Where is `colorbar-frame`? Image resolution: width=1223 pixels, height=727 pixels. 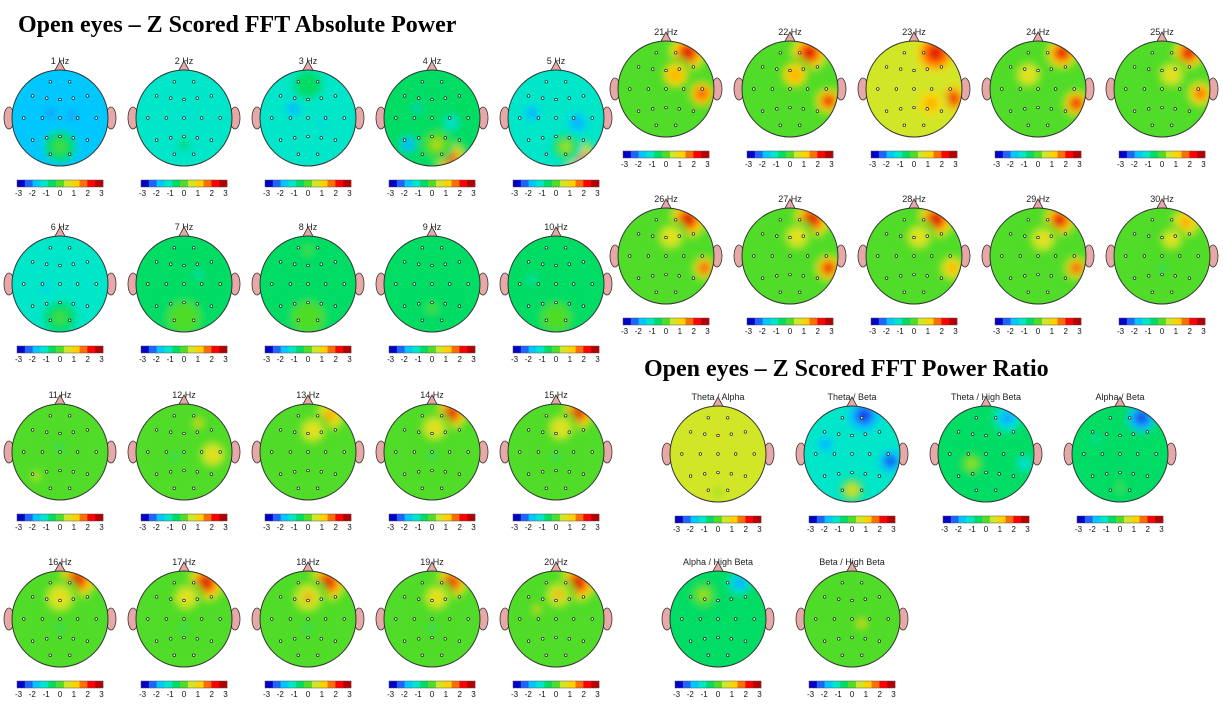 colorbar-frame is located at coordinates (60, 349).